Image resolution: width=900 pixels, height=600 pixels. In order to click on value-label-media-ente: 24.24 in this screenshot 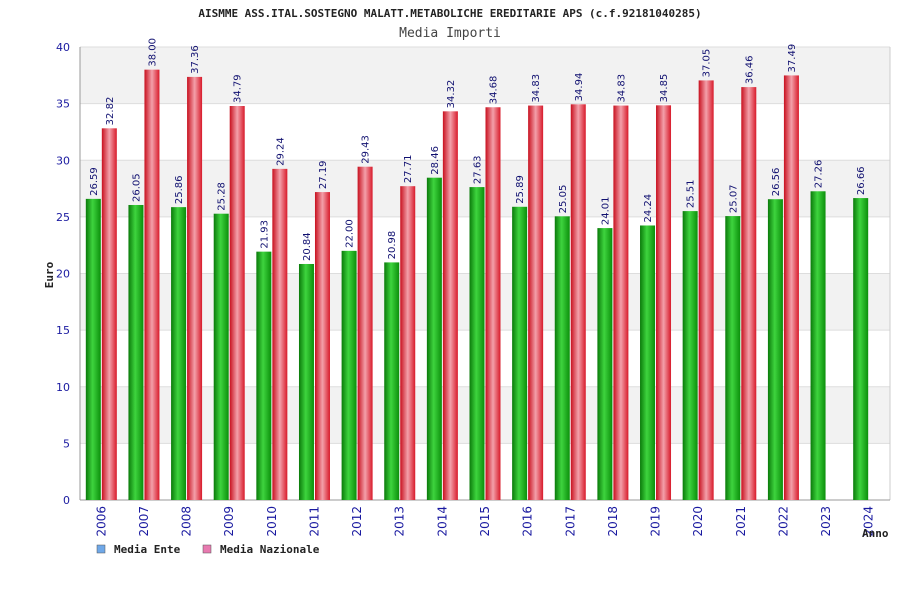, I will do `click(648, 208)`.